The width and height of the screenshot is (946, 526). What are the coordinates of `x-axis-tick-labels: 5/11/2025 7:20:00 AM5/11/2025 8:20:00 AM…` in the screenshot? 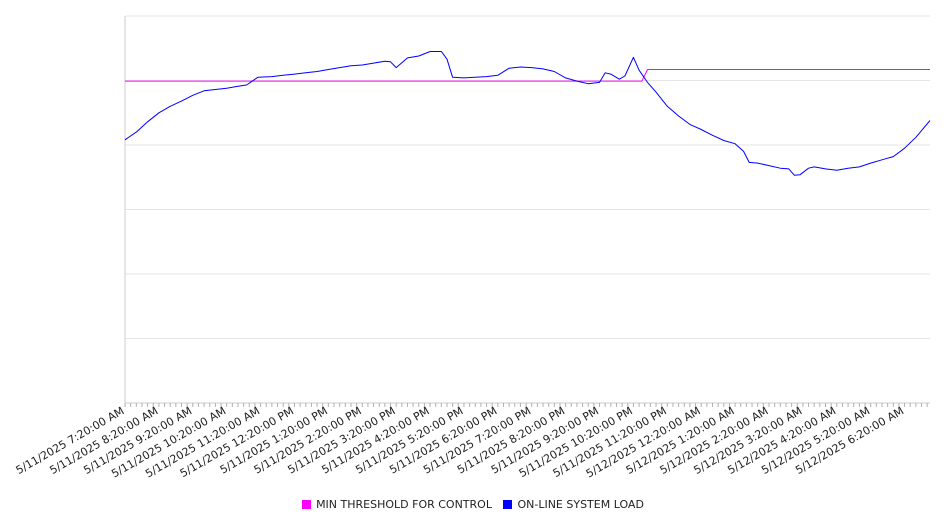 It's located at (460, 442).